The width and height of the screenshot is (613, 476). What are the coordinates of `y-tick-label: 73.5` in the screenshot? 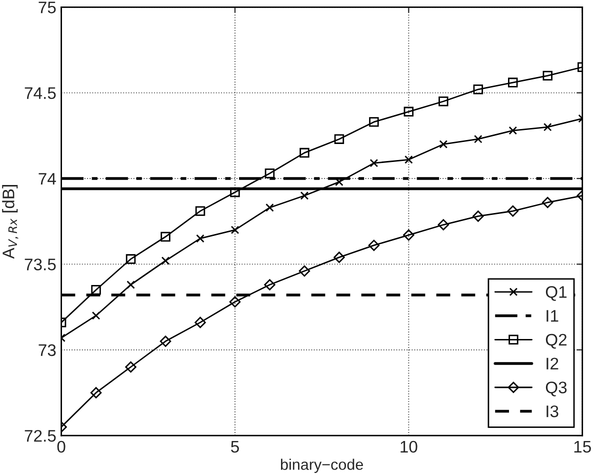 It's located at (40, 264).